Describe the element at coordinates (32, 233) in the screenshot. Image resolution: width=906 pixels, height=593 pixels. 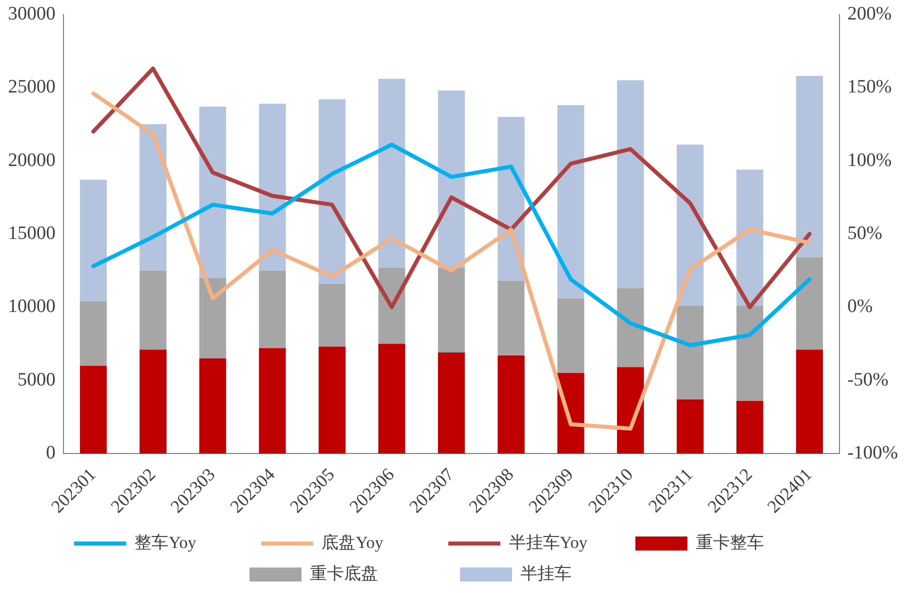
I see `y-tick-label: 15000` at that location.